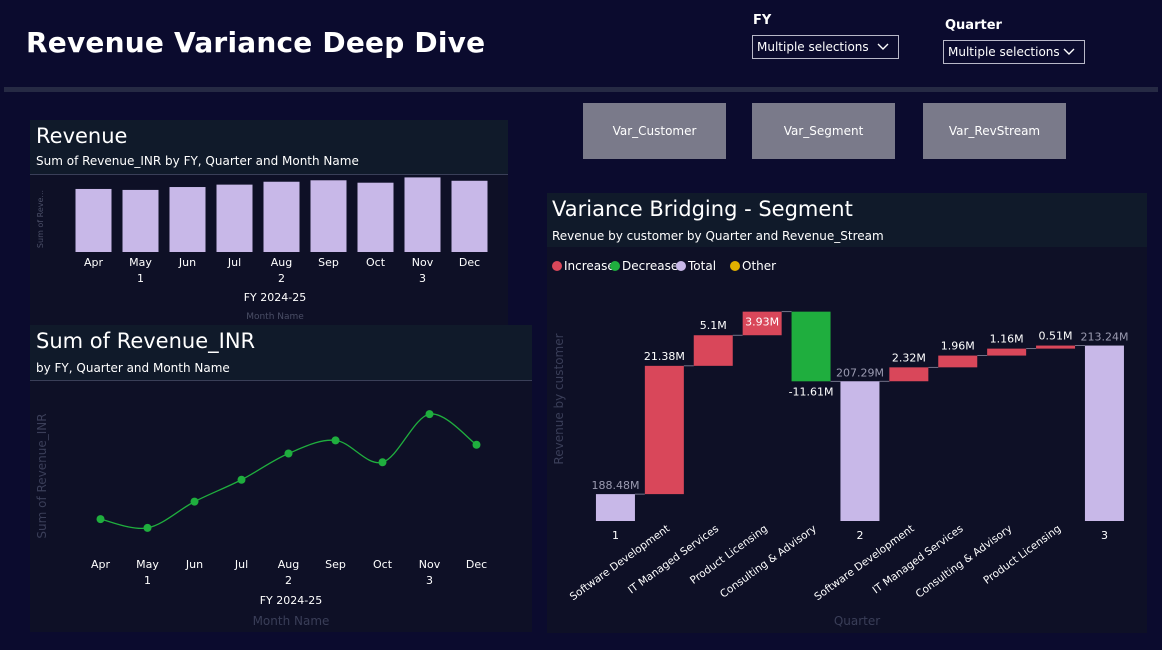  Describe the element at coordinates (288, 580) in the screenshot. I see `line-quarter-label: 2` at that location.